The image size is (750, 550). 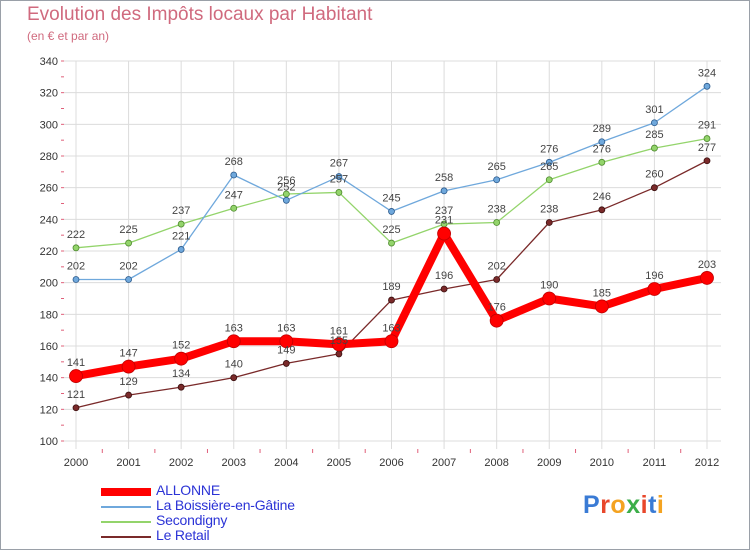 What do you see at coordinates (76, 363) in the screenshot?
I see `data-label: 141` at bounding box center [76, 363].